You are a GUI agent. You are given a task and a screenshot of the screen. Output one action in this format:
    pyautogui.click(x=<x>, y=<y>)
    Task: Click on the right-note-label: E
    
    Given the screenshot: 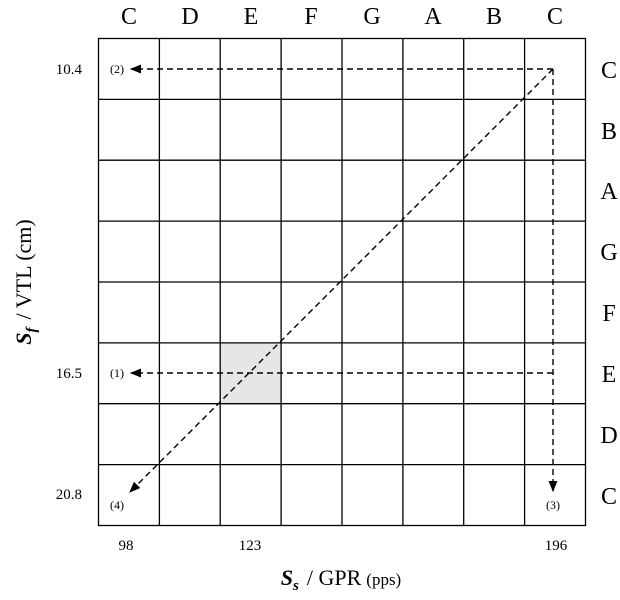 What is the action you would take?
    pyautogui.click(x=609, y=375)
    